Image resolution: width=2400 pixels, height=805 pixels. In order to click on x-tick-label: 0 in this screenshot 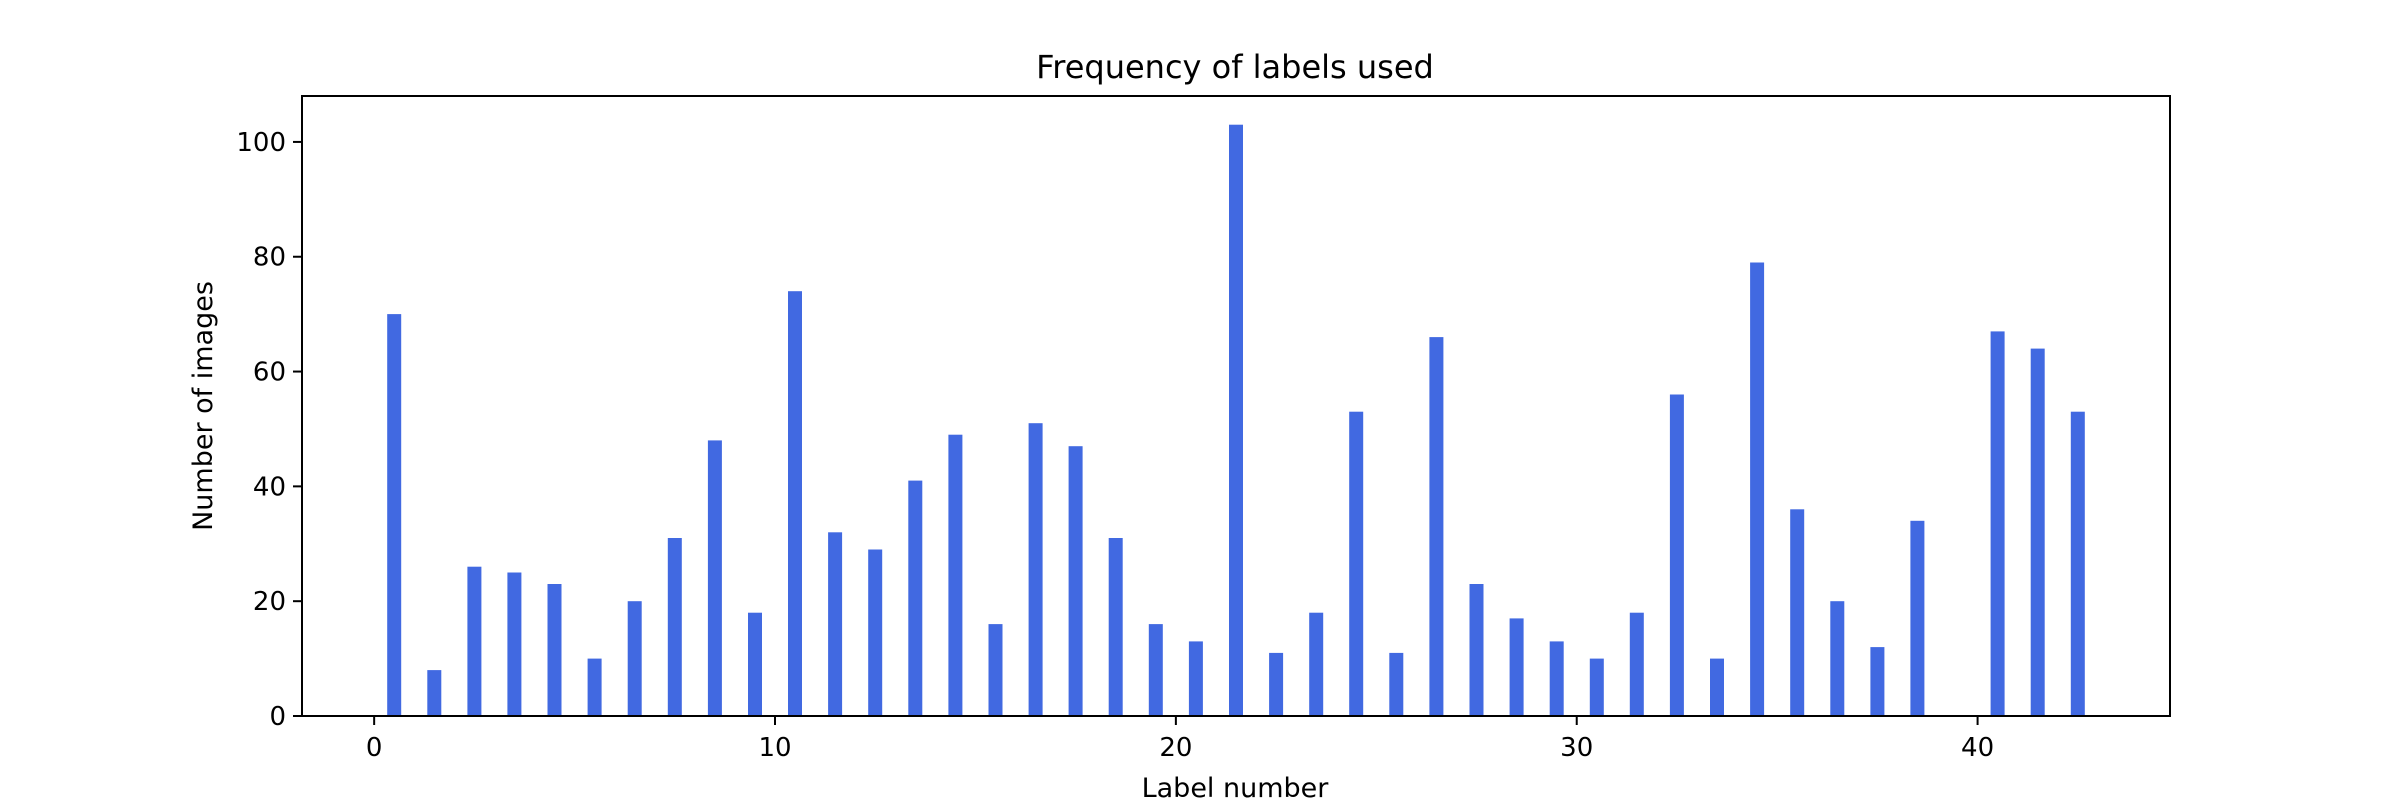, I will do `click(374, 748)`.